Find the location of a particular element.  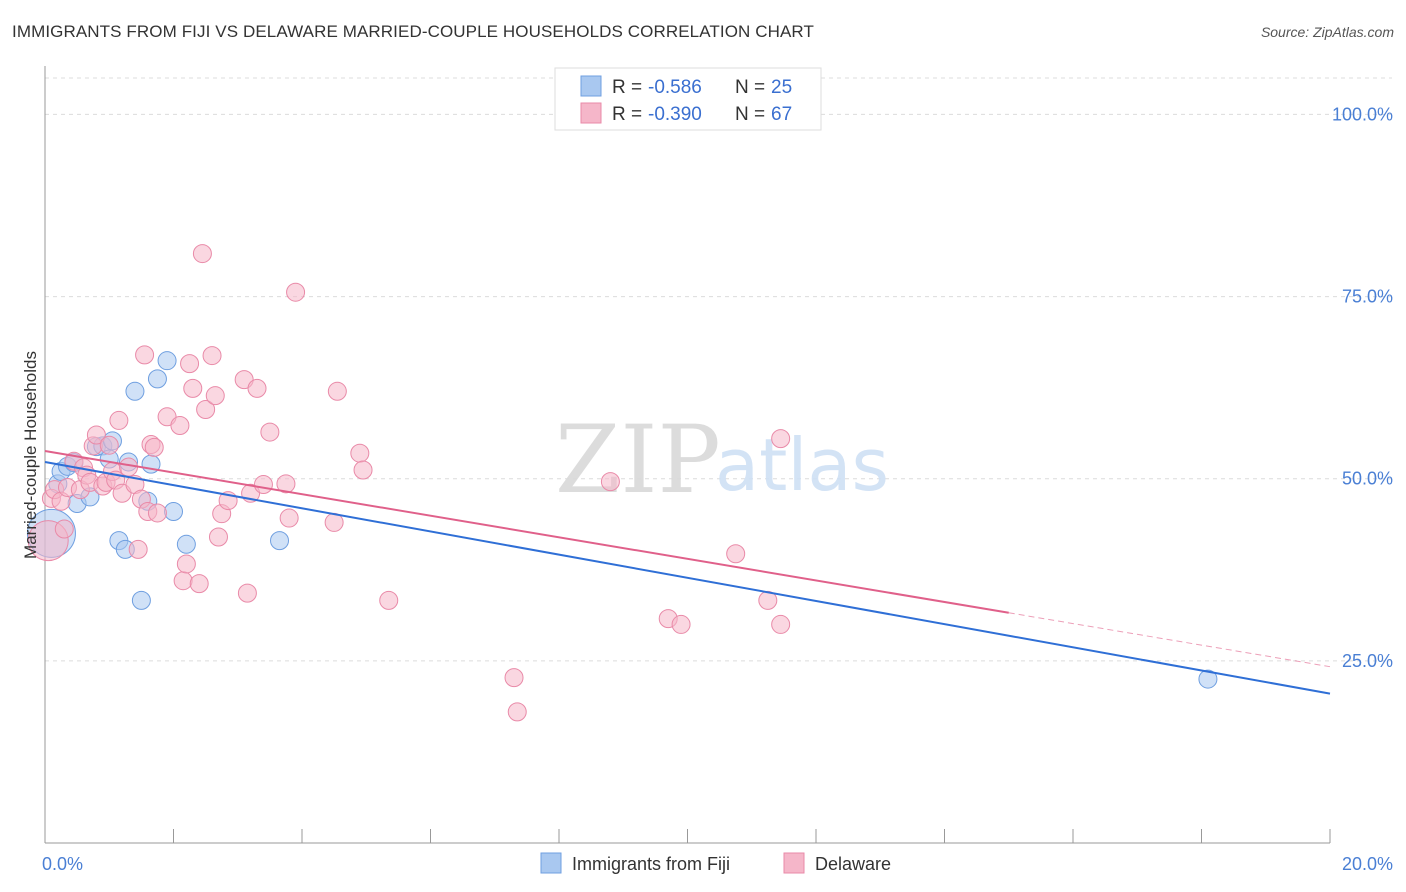

bottom-legend-swatch-delaware is located at coordinates (794, 863).